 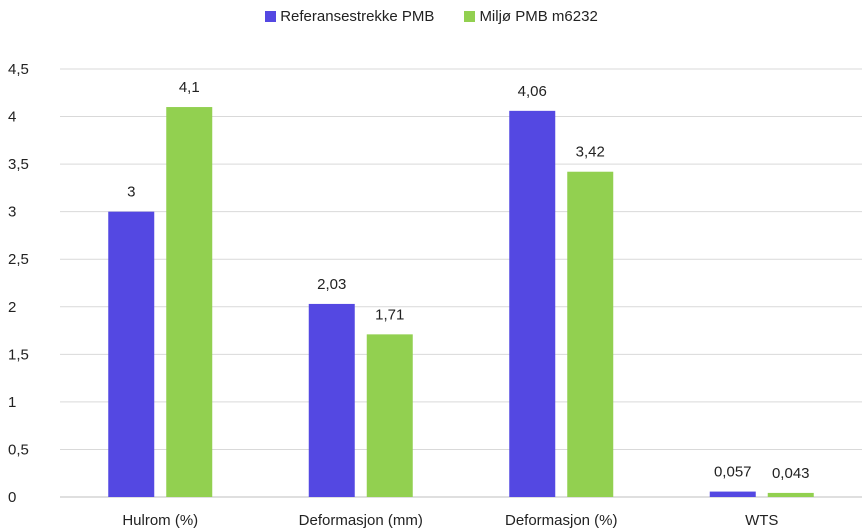 I want to click on legend-item-series-2: Miljø PMB m6232, so click(x=531, y=16).